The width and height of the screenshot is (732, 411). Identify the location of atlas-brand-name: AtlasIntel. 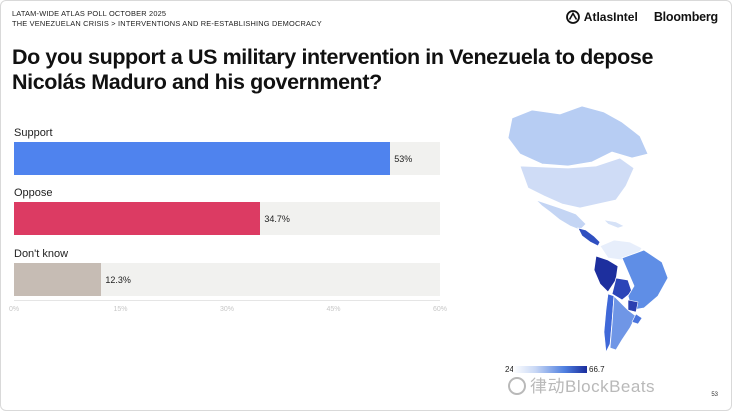
(610, 17).